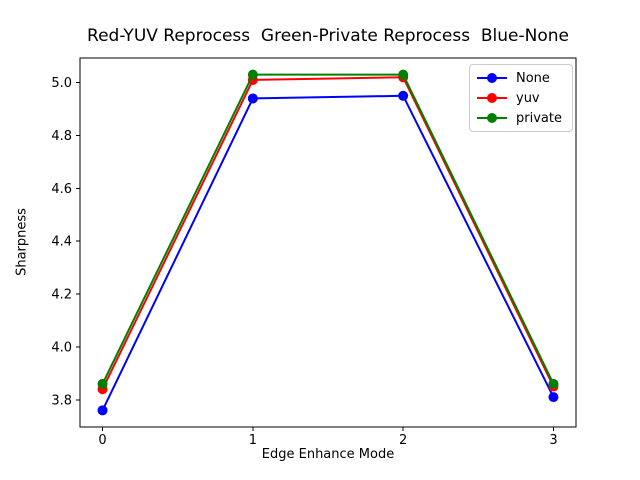  I want to click on y-tick-label: 5.0, so click(61, 83).